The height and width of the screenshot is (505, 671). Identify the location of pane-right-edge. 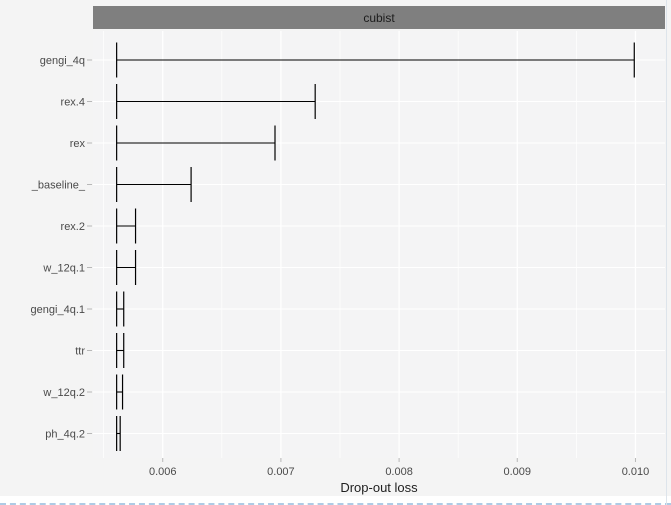
(666, 252).